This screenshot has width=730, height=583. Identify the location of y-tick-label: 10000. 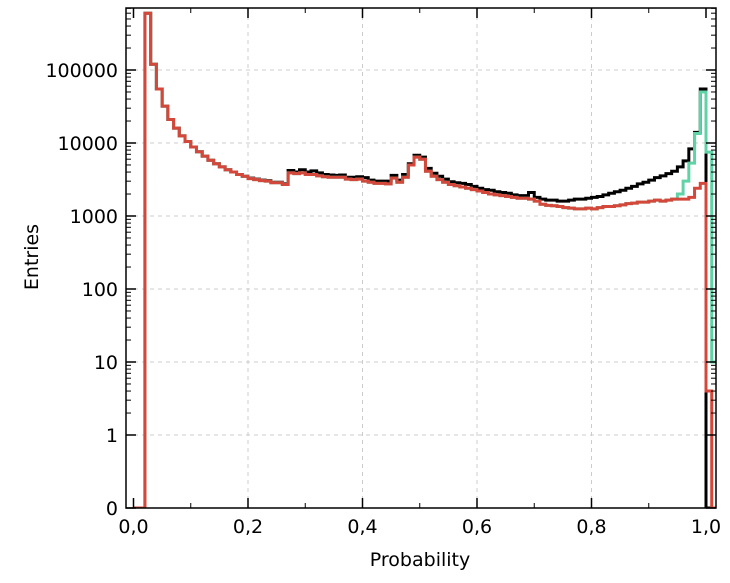
(88, 144).